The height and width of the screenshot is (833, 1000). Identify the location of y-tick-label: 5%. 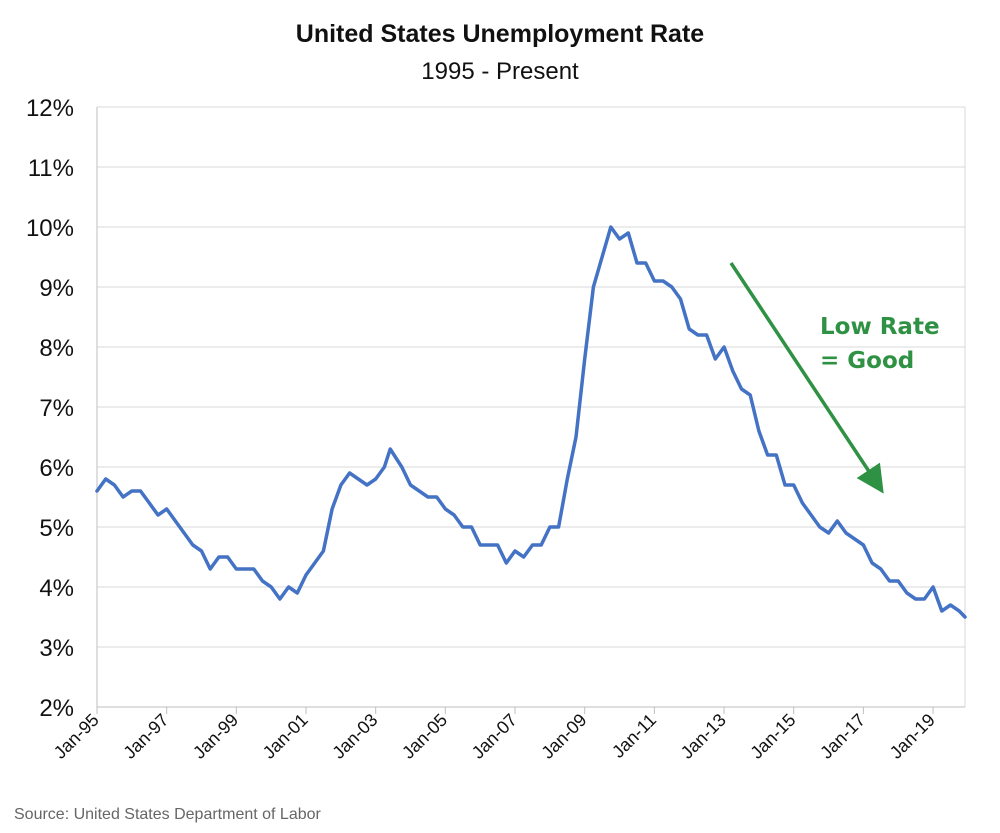
(56, 528).